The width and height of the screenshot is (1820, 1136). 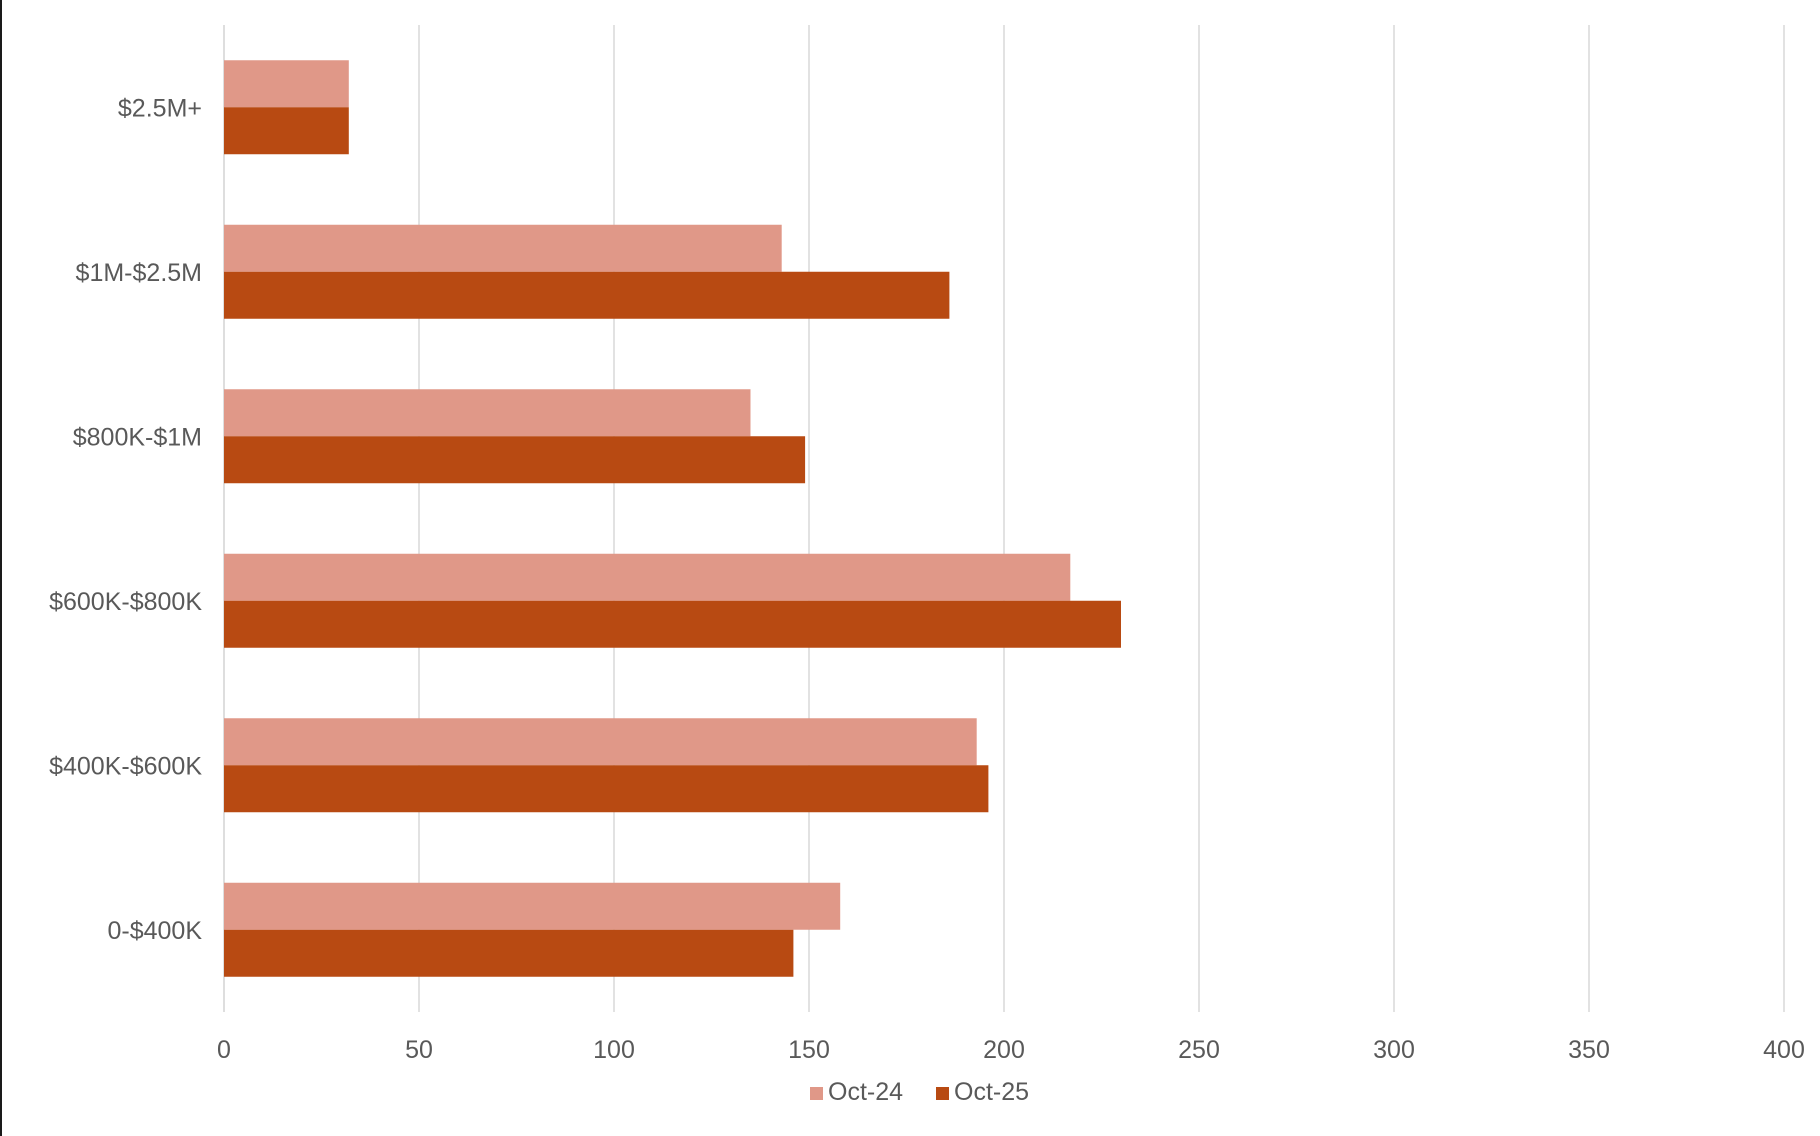 I want to click on category-label: 0-$400K, so click(x=154, y=931).